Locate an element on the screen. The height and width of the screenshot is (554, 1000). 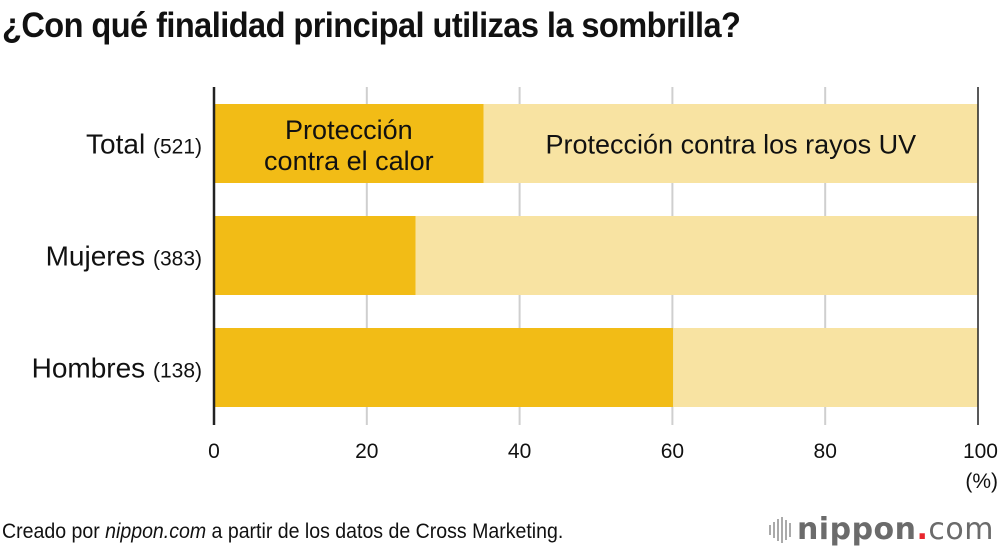
category-name: Mujeres is located at coordinates (99, 256).